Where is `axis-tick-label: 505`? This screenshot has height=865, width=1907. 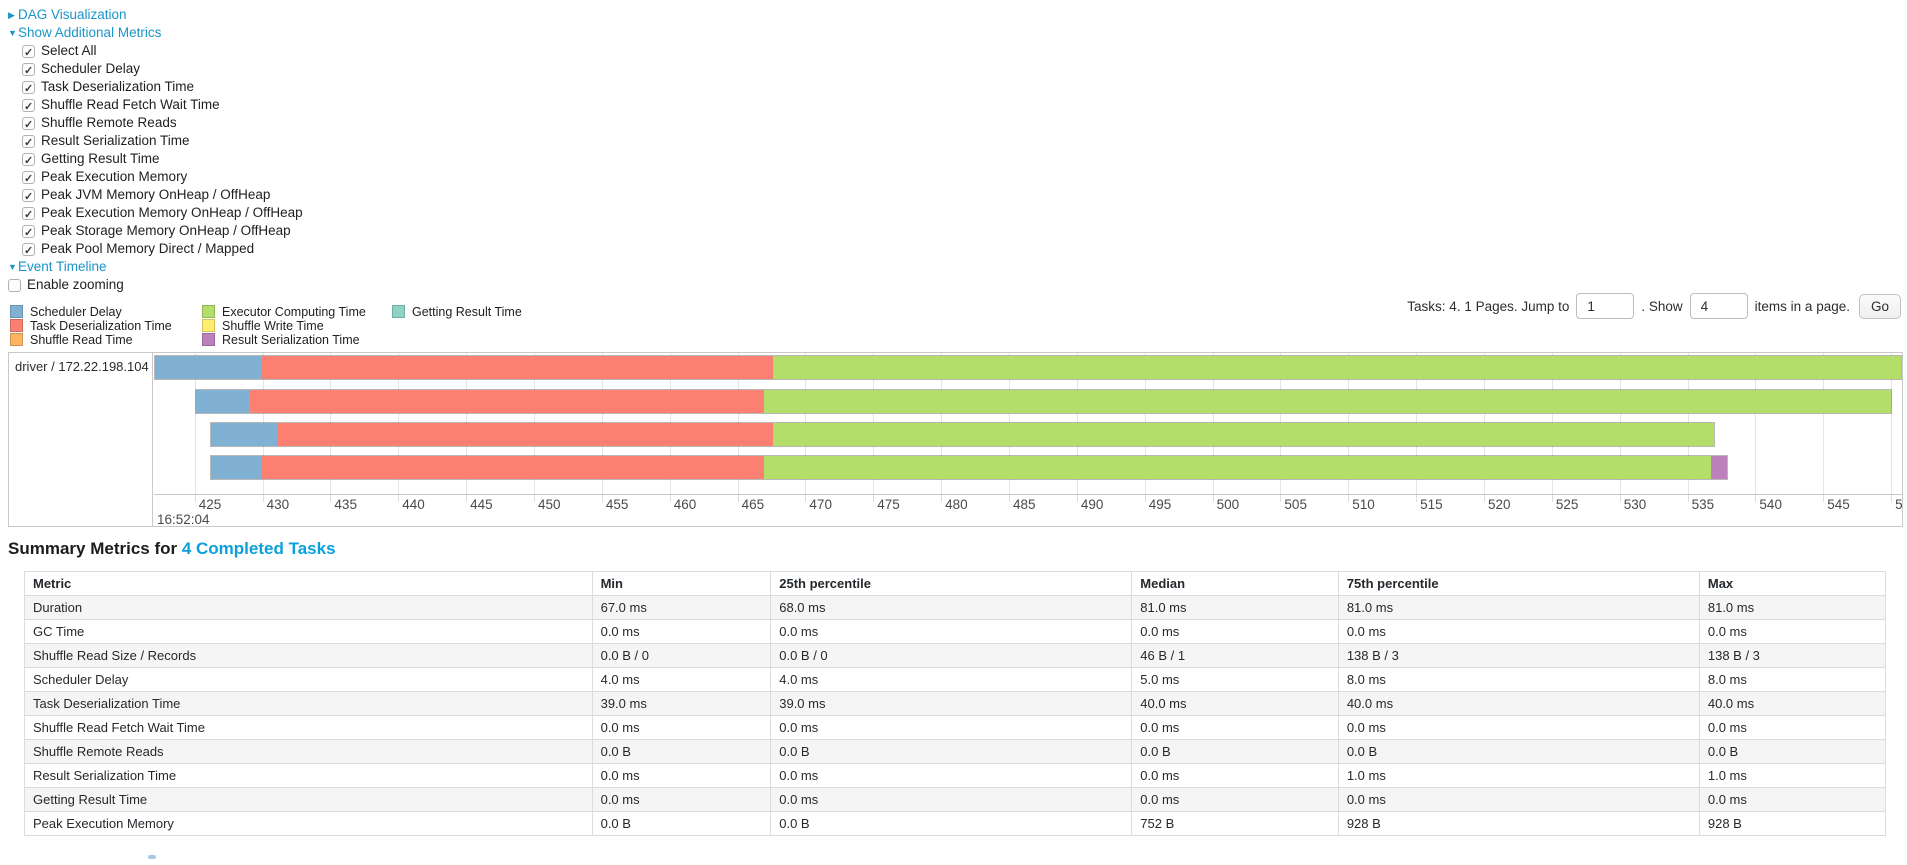
axis-tick-label: 505 is located at coordinates (1295, 504).